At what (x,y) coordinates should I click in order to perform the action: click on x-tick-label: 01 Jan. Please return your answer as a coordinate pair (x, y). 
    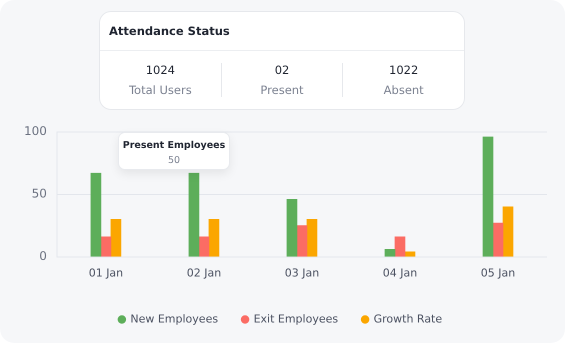
    Looking at the image, I should click on (106, 273).